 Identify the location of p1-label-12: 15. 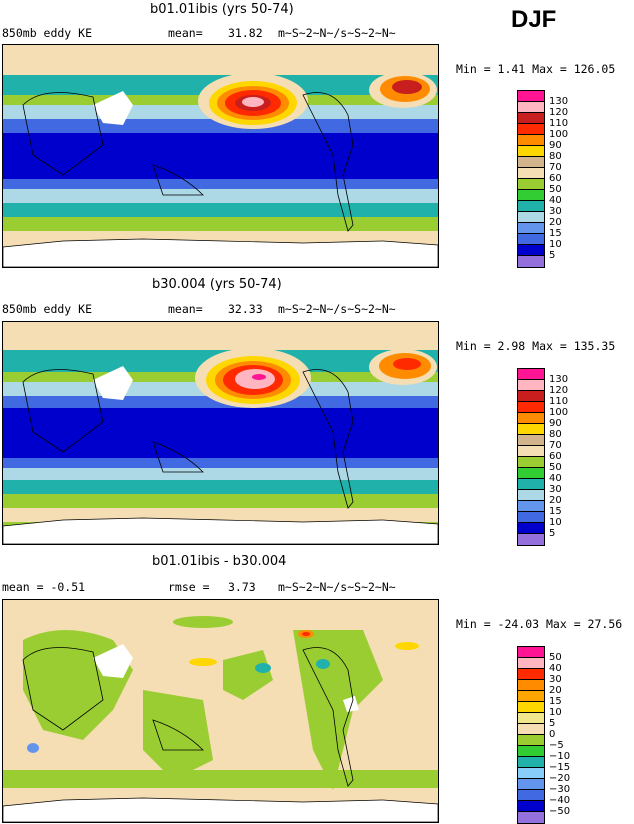
(555, 233).